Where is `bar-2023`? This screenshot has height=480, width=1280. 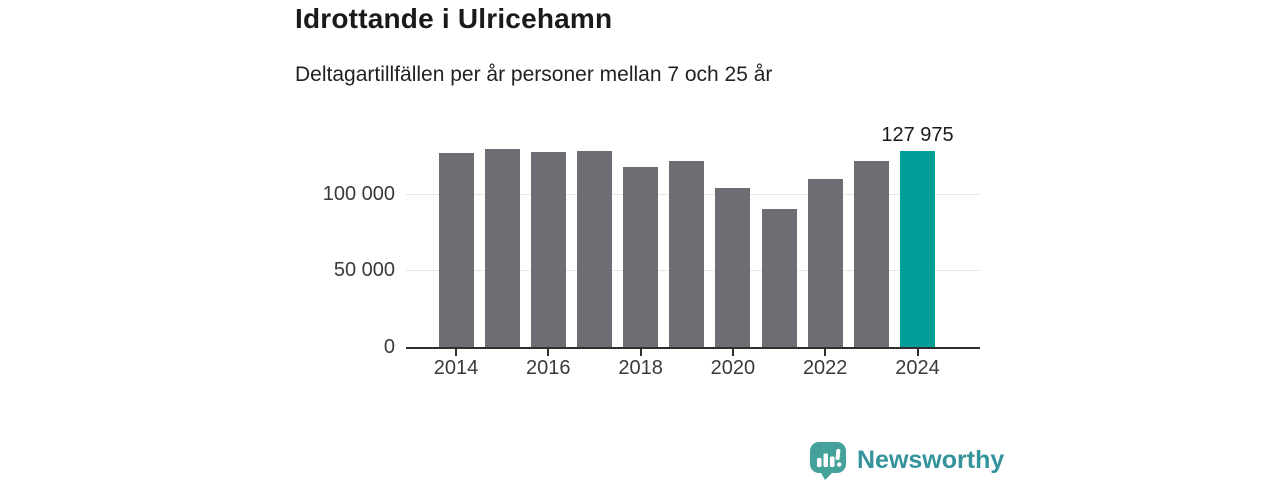
bar-2023 is located at coordinates (871, 254).